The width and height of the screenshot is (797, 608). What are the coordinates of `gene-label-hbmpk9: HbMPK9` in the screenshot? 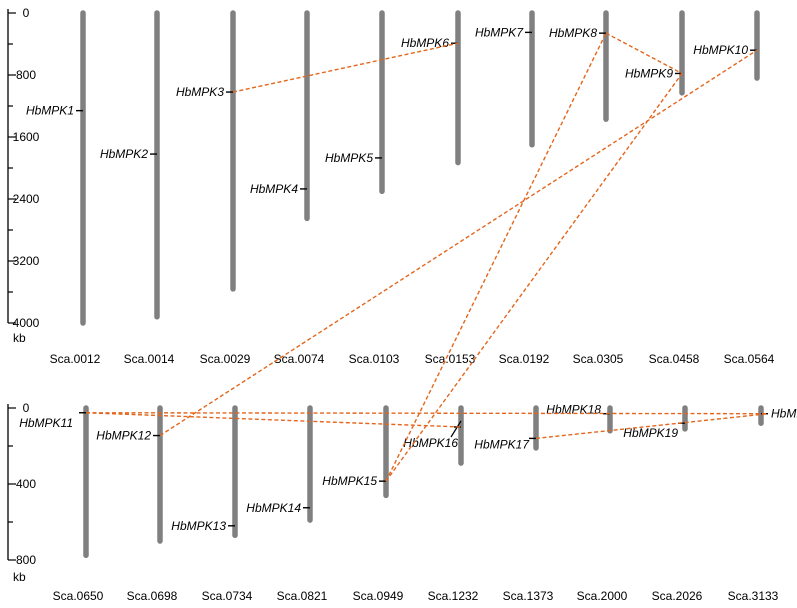 It's located at (649, 73).